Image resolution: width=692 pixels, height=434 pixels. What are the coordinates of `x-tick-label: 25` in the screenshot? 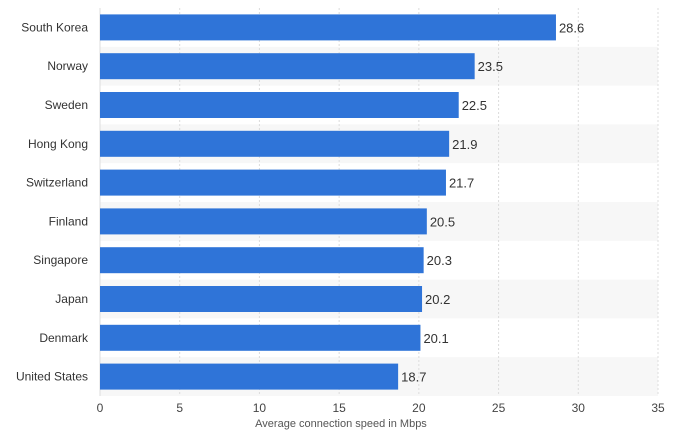 It's located at (499, 408).